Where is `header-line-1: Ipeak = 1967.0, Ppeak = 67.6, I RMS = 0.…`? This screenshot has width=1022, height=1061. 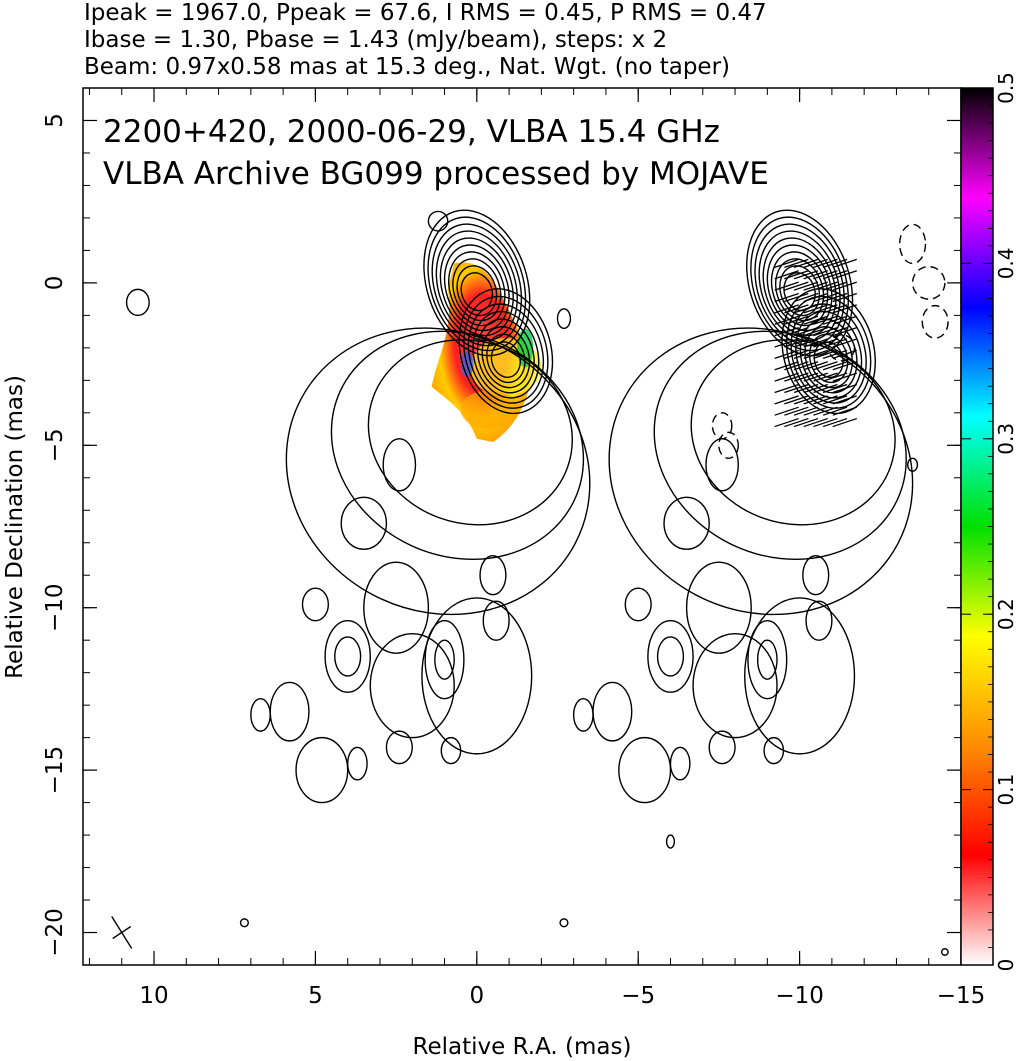
header-line-1: Ipeak = 1967.0, Ppeak = 67.6, I RMS = 0.… is located at coordinates (425, 13).